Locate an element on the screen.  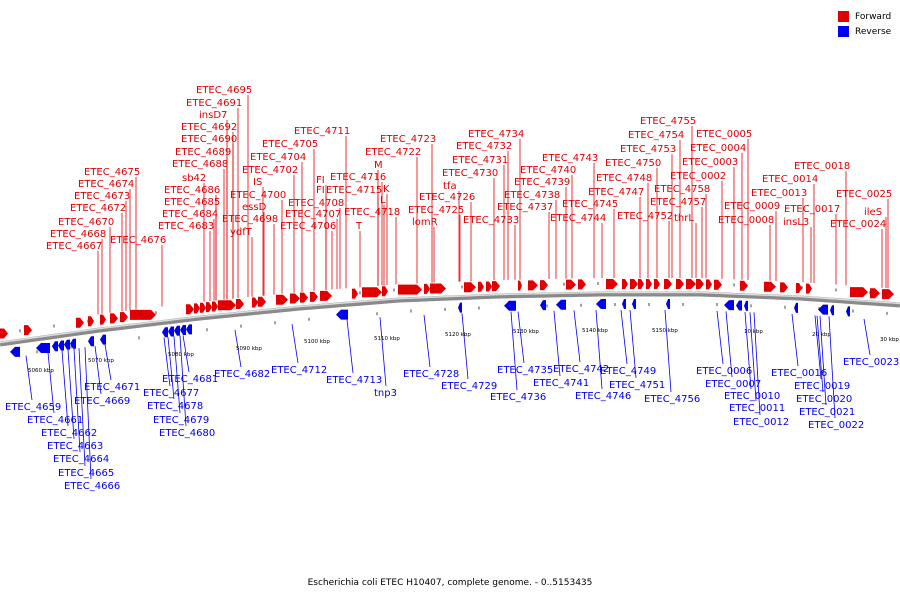
forward-gene-label: ETEC_4734 is located at coordinates (496, 134).